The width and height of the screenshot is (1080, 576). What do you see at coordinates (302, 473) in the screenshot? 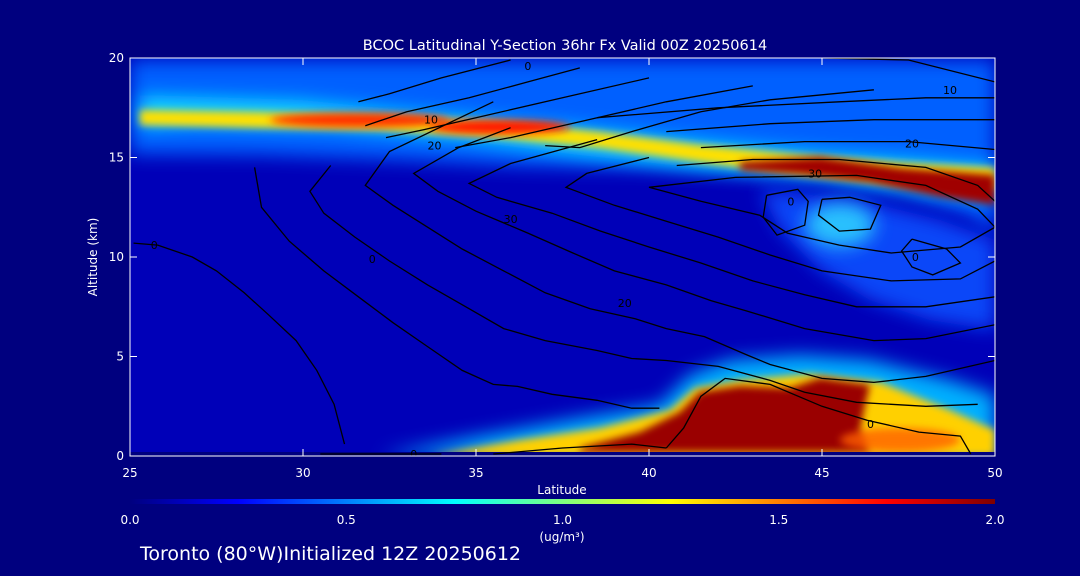
I see `x-tick-label: 30` at bounding box center [302, 473].